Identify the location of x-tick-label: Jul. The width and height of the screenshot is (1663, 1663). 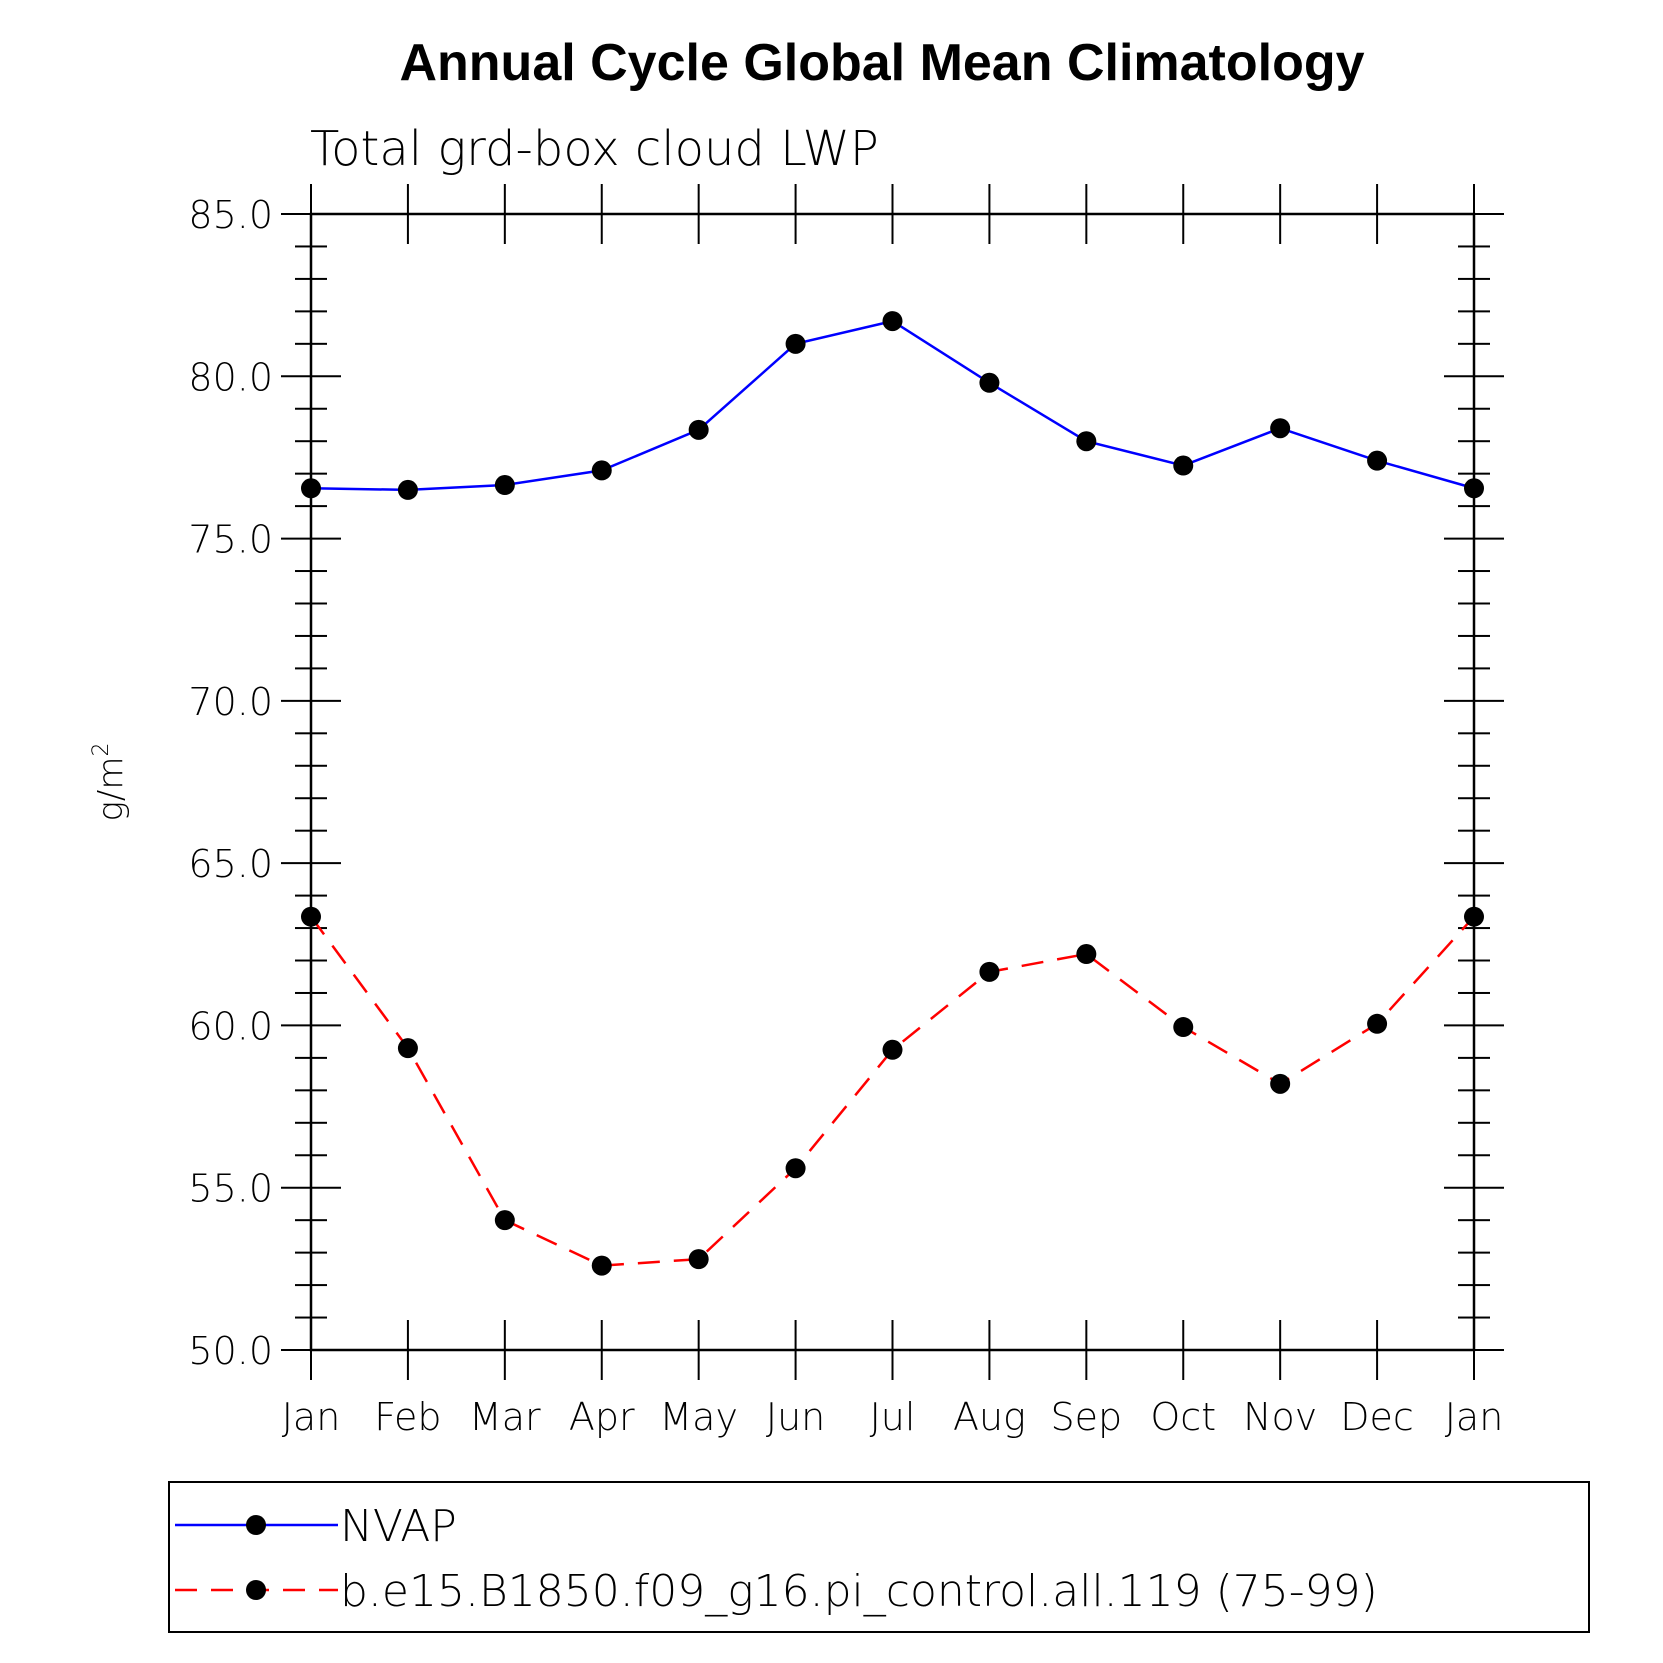
(893, 1417).